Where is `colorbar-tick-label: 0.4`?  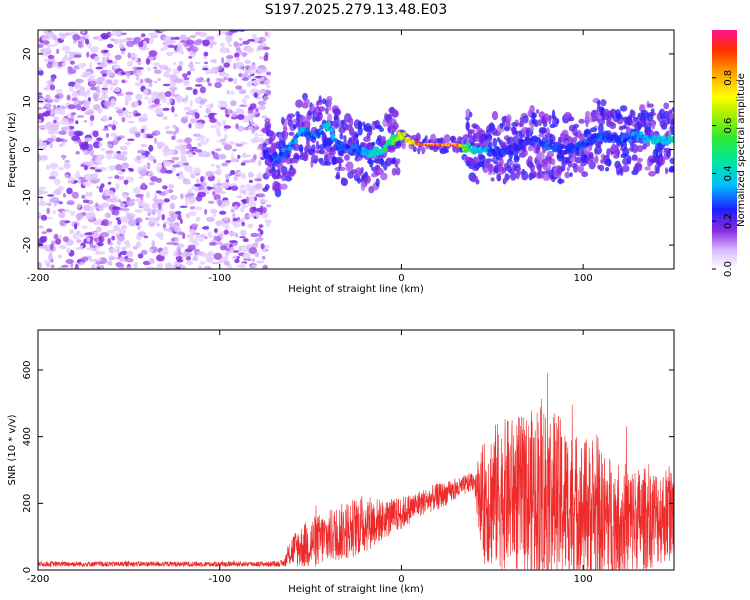 colorbar-tick-label: 0.4 is located at coordinates (728, 173).